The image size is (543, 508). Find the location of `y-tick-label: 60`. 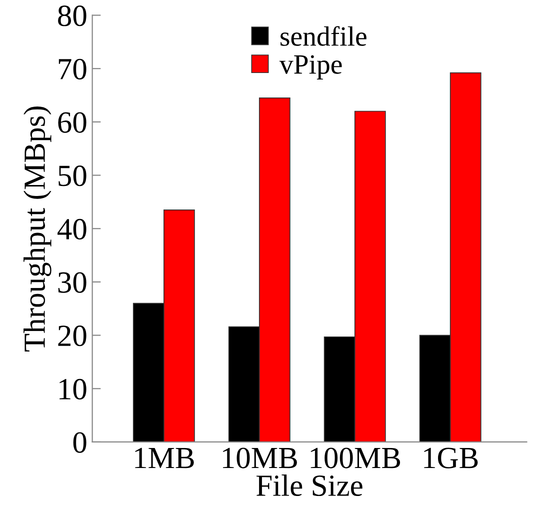

y-tick-label: 60 is located at coordinates (72, 122).